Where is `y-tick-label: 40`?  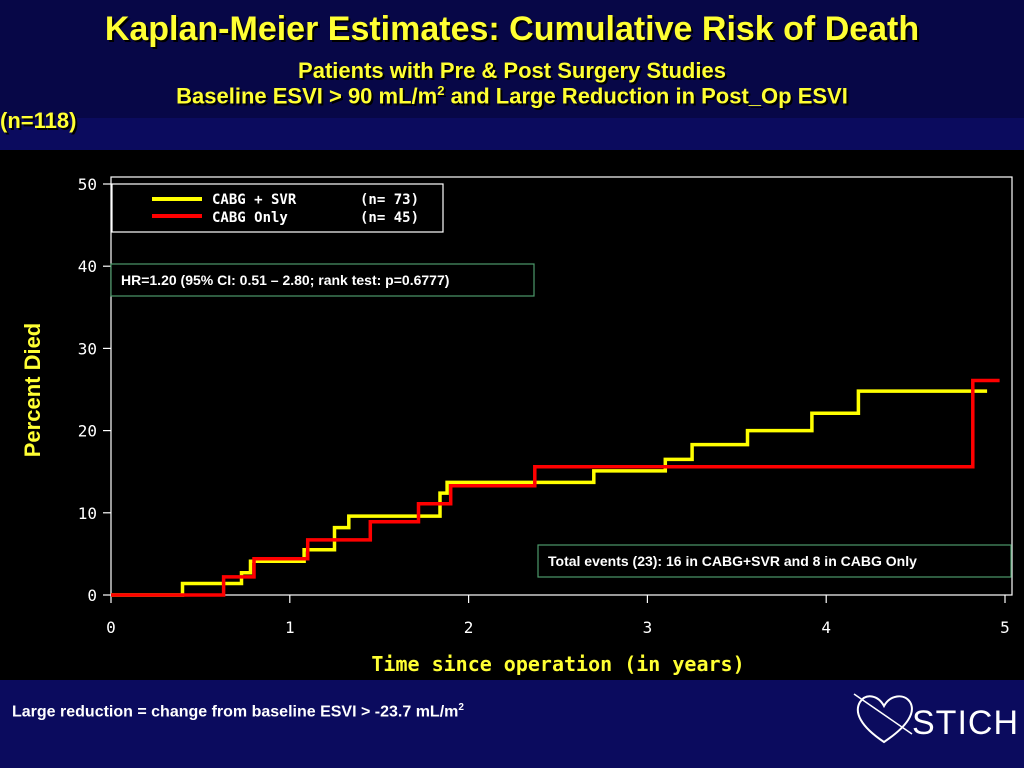
y-tick-label: 40 is located at coordinates (87, 266).